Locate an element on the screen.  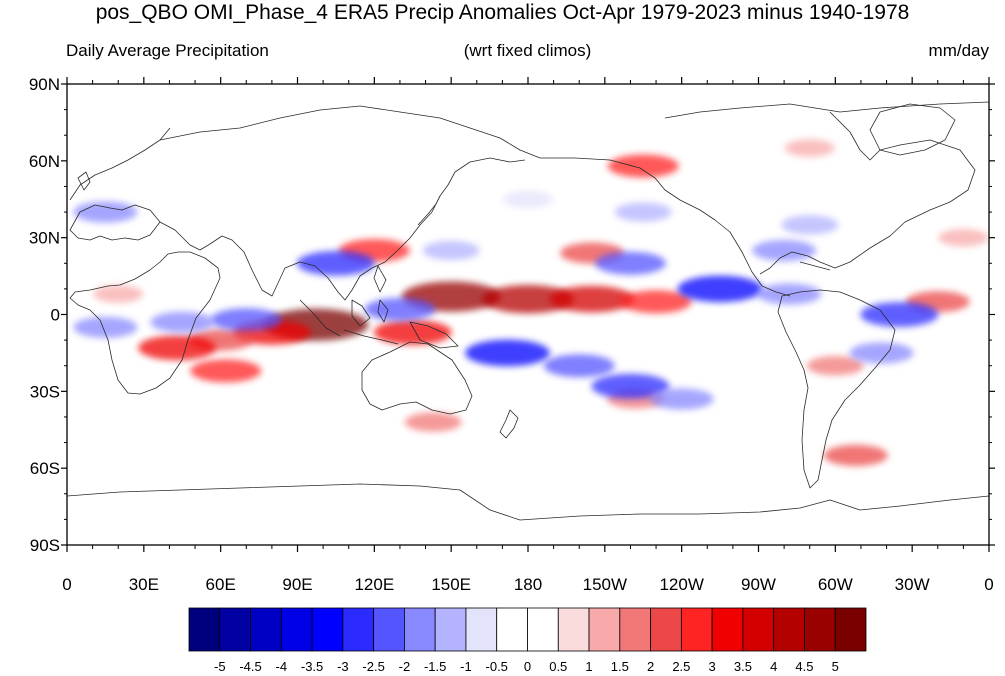
x-tick-label: 150W is located at coordinates (605, 584).